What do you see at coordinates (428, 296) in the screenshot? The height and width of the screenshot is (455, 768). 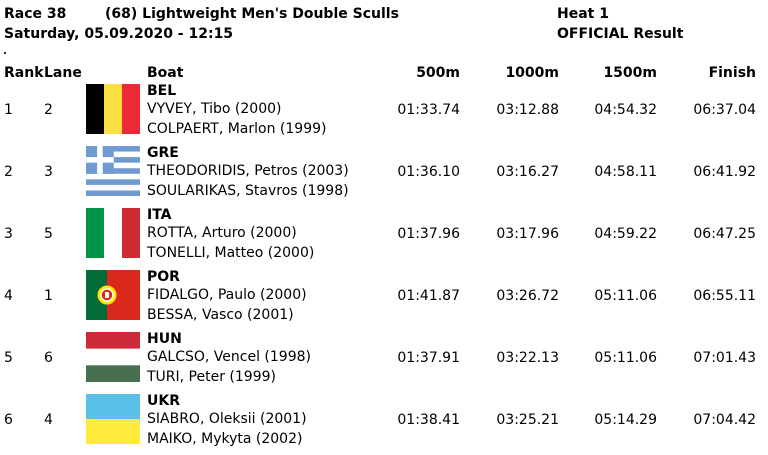 I see `split-500m: 01:41.87` at bounding box center [428, 296].